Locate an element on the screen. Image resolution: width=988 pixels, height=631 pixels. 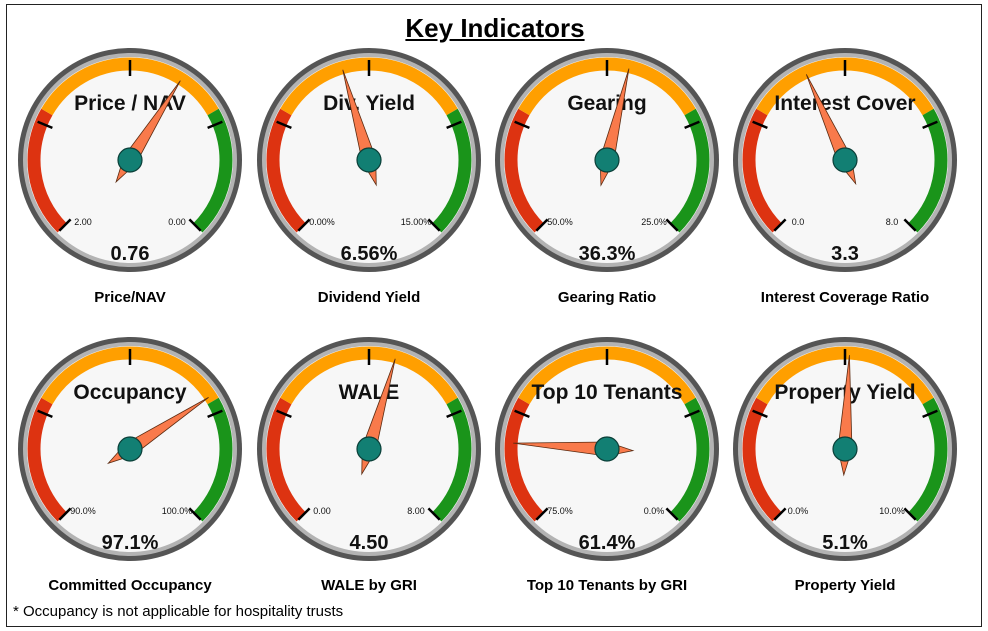
gauge-caption: Price/NAV is located at coordinates (130, 297).